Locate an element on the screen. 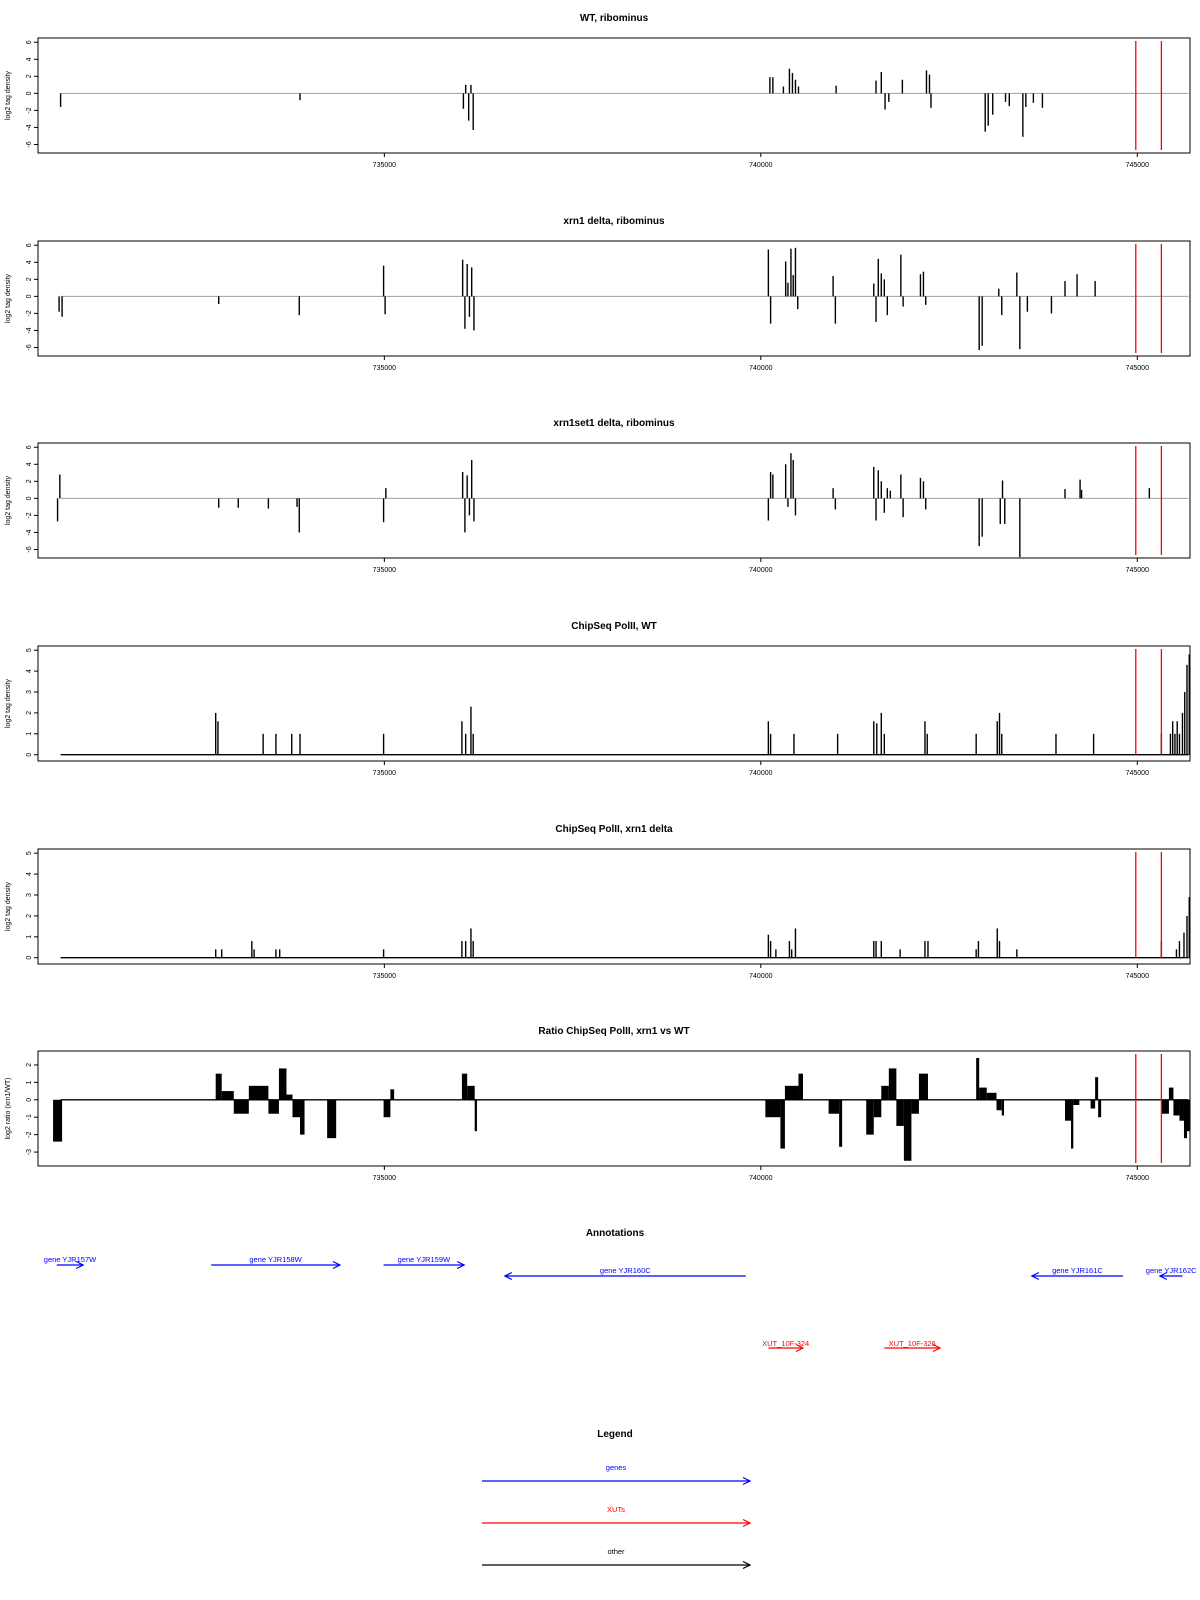 Image resolution: width=1200 pixels, height=1600 pixels. annotations-title: Annotations is located at coordinates (615, 1233).